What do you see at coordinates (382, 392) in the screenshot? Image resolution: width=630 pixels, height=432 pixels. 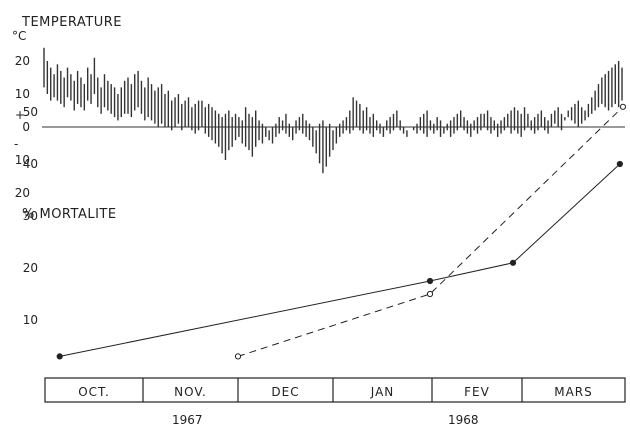 I see `month-label: JAN` at bounding box center [382, 392].